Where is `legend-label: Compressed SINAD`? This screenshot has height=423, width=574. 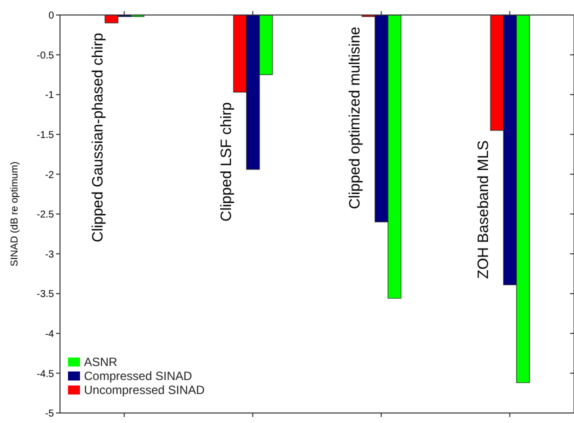
legend-label: Compressed SINAD is located at coordinates (138, 376).